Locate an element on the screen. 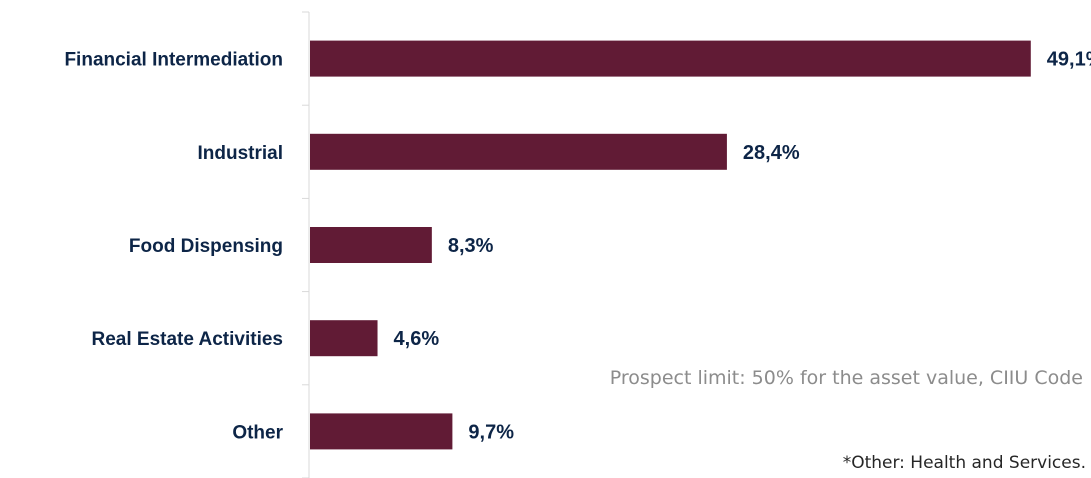 The height and width of the screenshot is (478, 1091). value-label-0: 49,1% is located at coordinates (1069, 60).